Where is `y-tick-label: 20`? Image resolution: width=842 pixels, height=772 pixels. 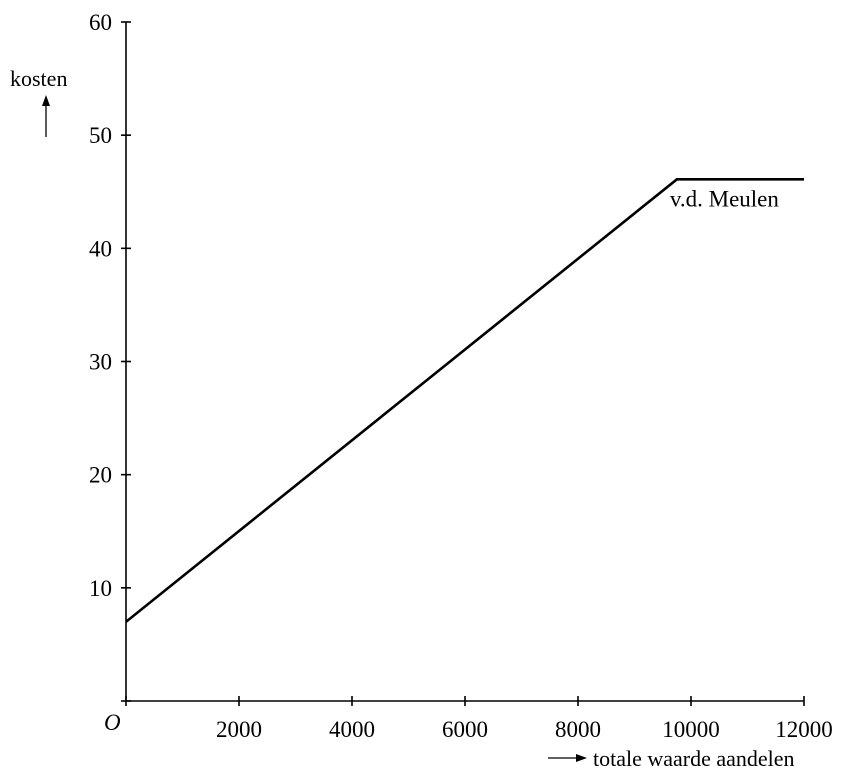
y-tick-label: 20 is located at coordinates (100, 475).